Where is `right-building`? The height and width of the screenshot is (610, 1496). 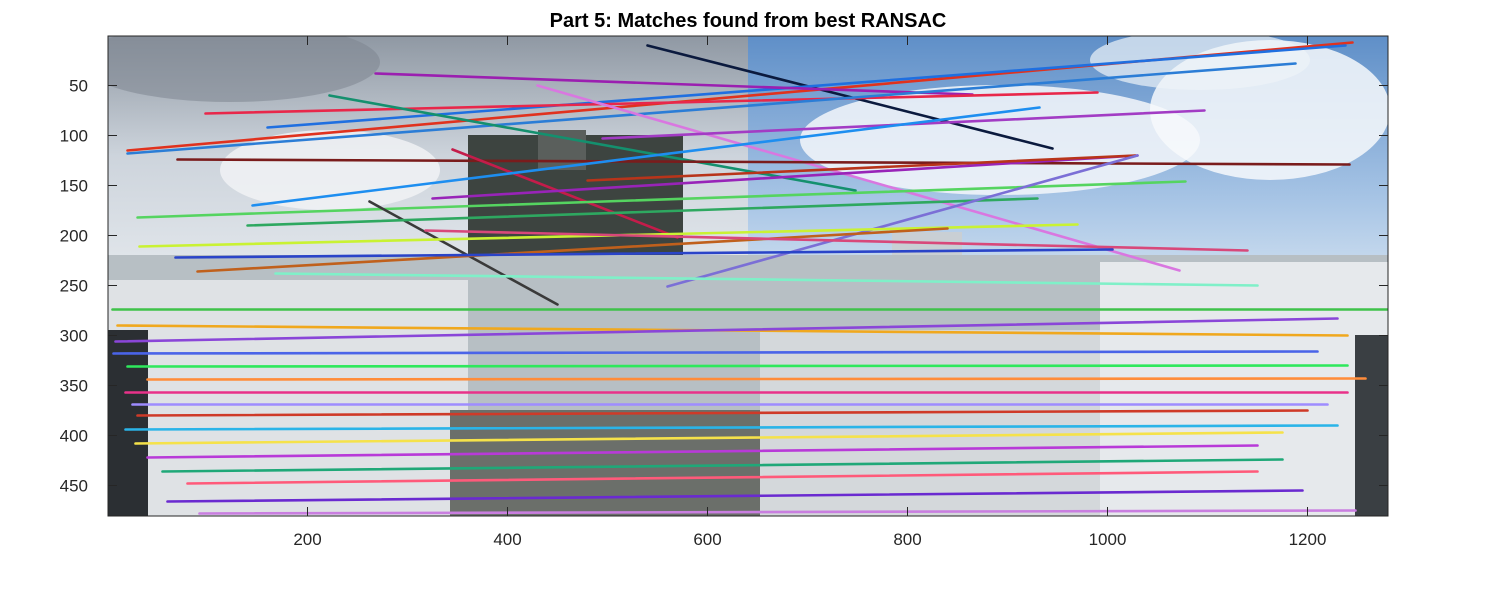
right-building is located at coordinates (1244, 389).